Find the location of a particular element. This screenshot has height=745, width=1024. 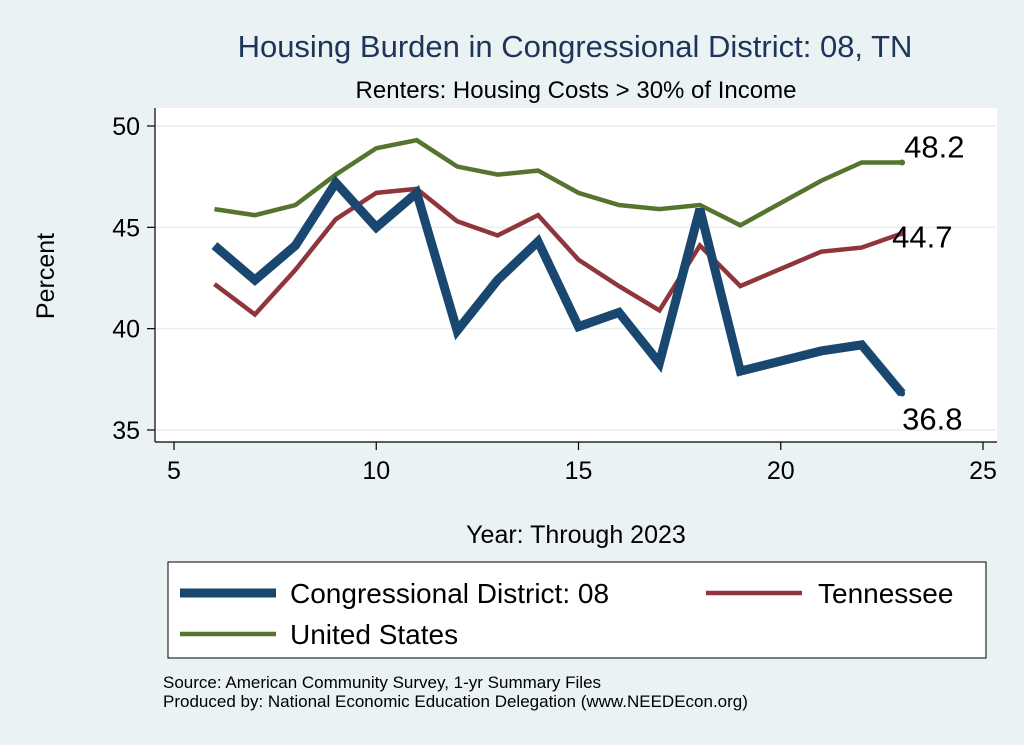

legend-label: Tennessee is located at coordinates (885, 593).